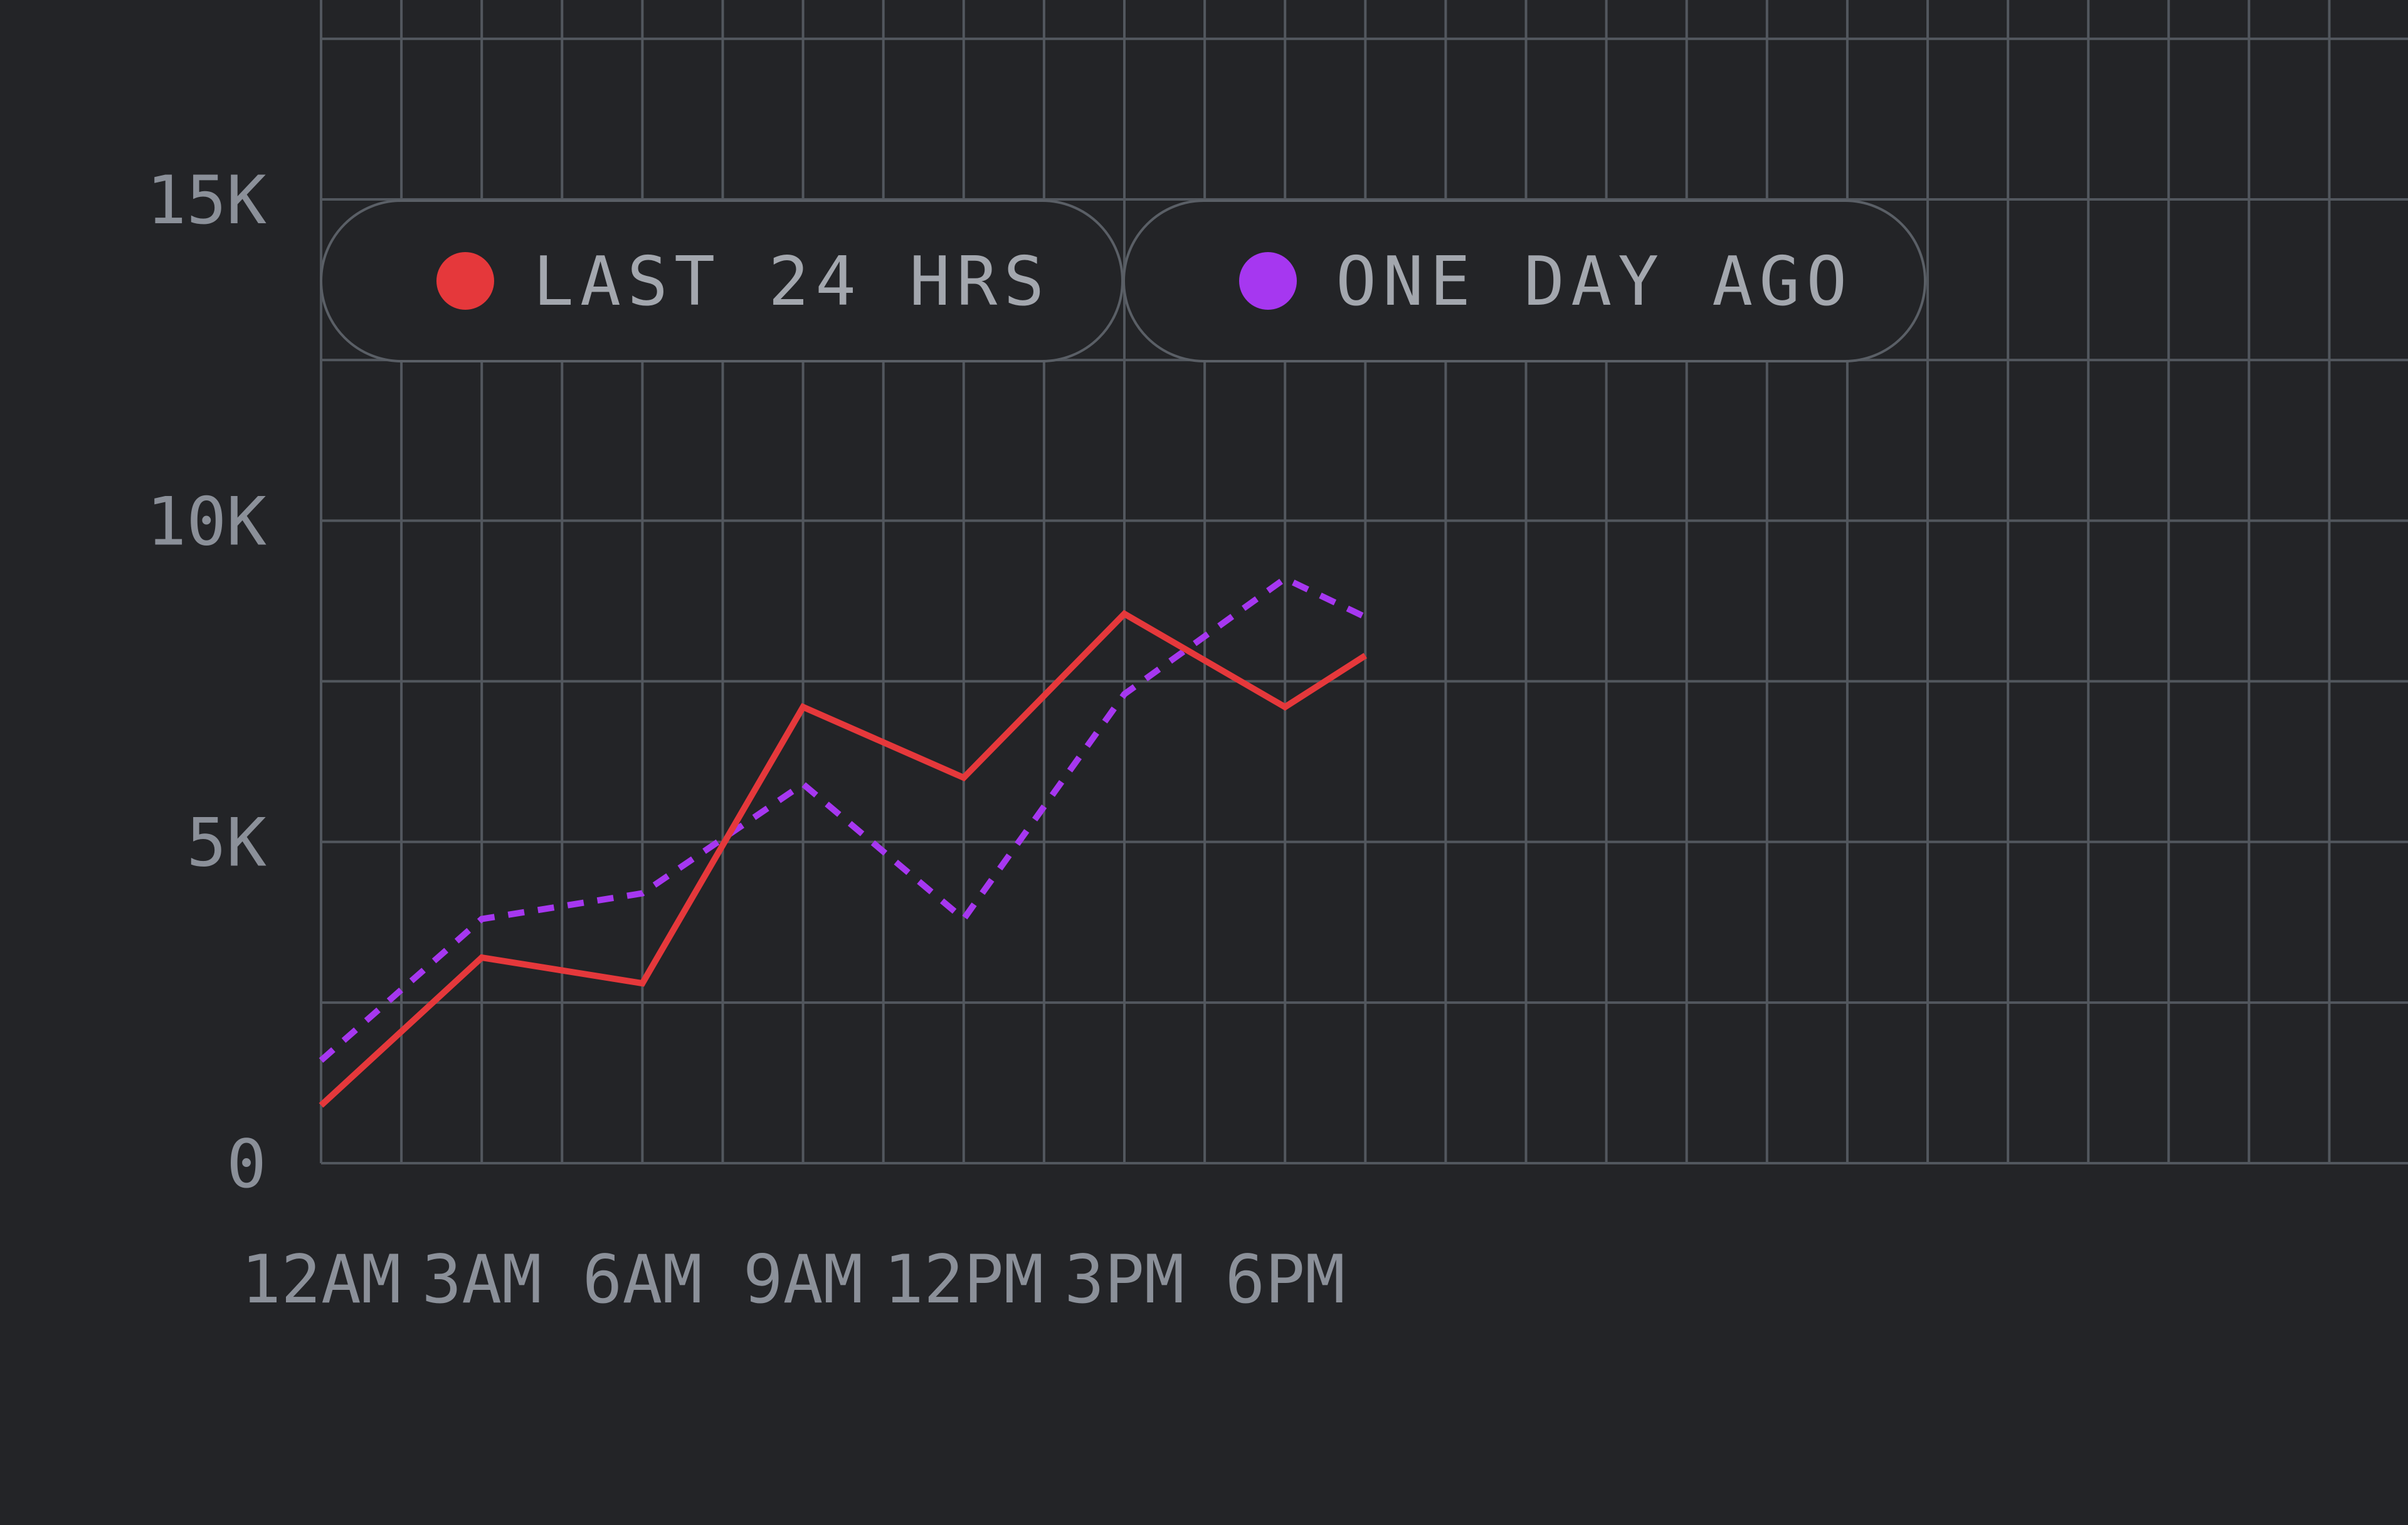 The image size is (2408, 1525). I want to click on legend-label: LAST 24 HRS, so click(791, 282).